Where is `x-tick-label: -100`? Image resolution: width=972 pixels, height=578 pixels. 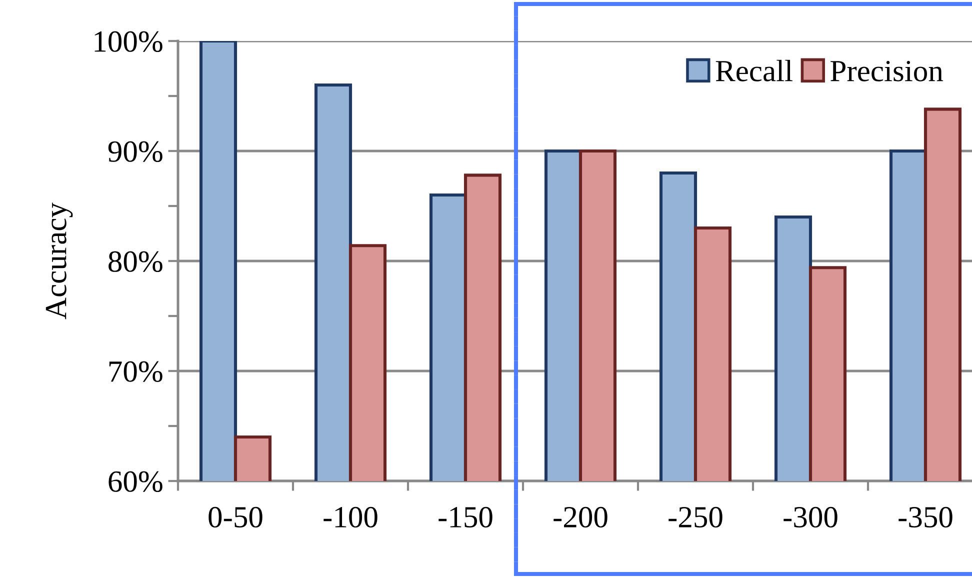
x-tick-label: -100 is located at coordinates (351, 517).